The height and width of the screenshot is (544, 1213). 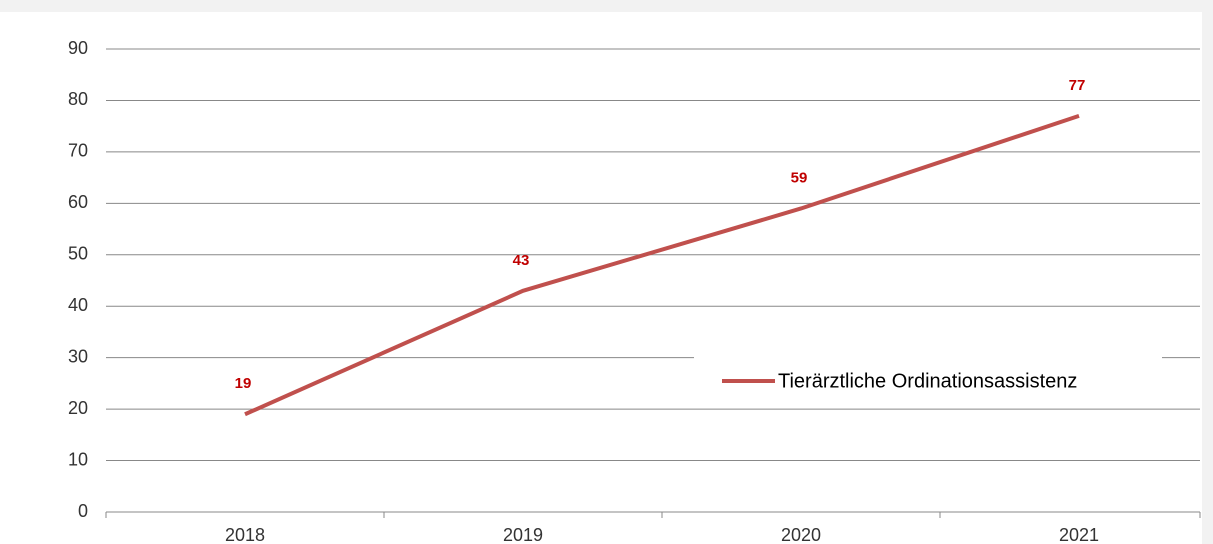 What do you see at coordinates (243, 383) in the screenshot?
I see `data-label: 19` at bounding box center [243, 383].